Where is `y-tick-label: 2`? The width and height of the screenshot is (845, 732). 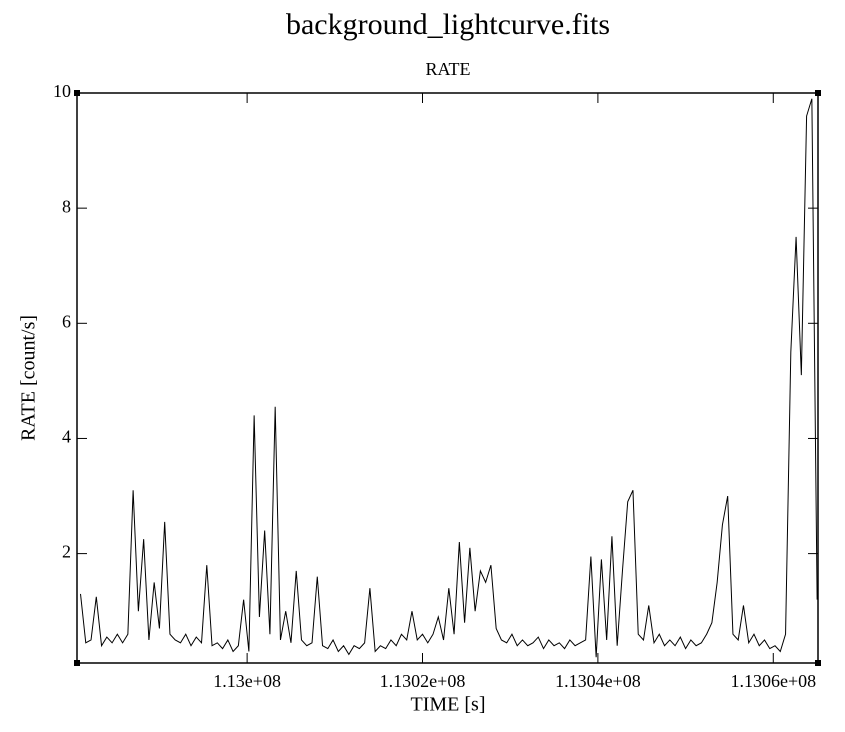 y-tick-label: 2 is located at coordinates (66, 552).